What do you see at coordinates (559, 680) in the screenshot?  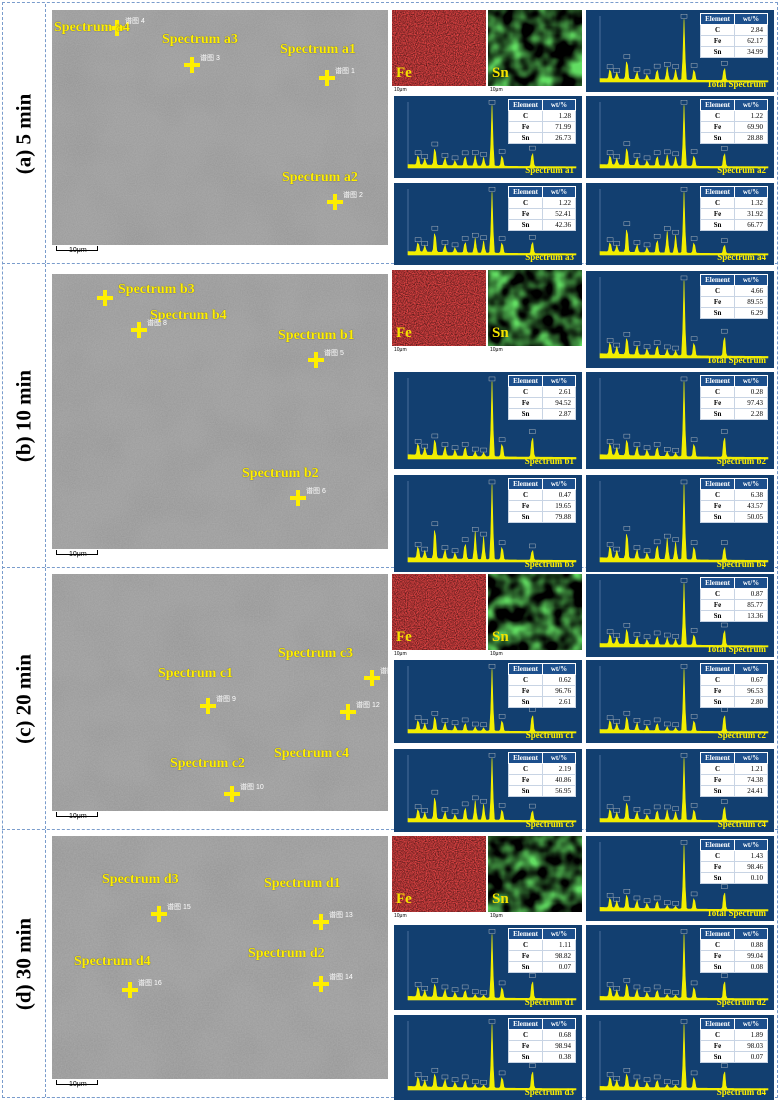 I see `element-wt: 0.62` at bounding box center [559, 680].